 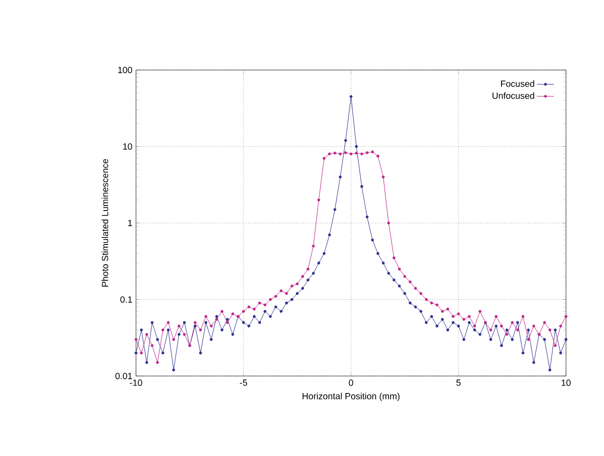 I want to click on y-tick-label: 0.01, so click(x=123, y=376).